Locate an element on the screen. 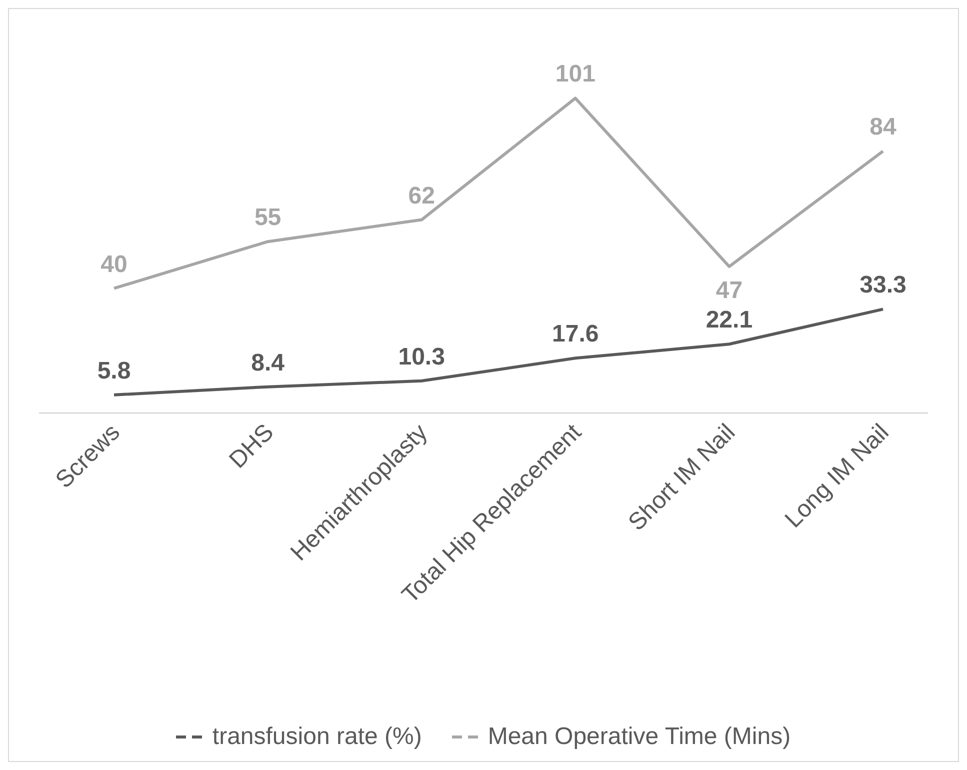 Image resolution: width=967 pixels, height=770 pixels. data-label: 22.1 is located at coordinates (729, 320).